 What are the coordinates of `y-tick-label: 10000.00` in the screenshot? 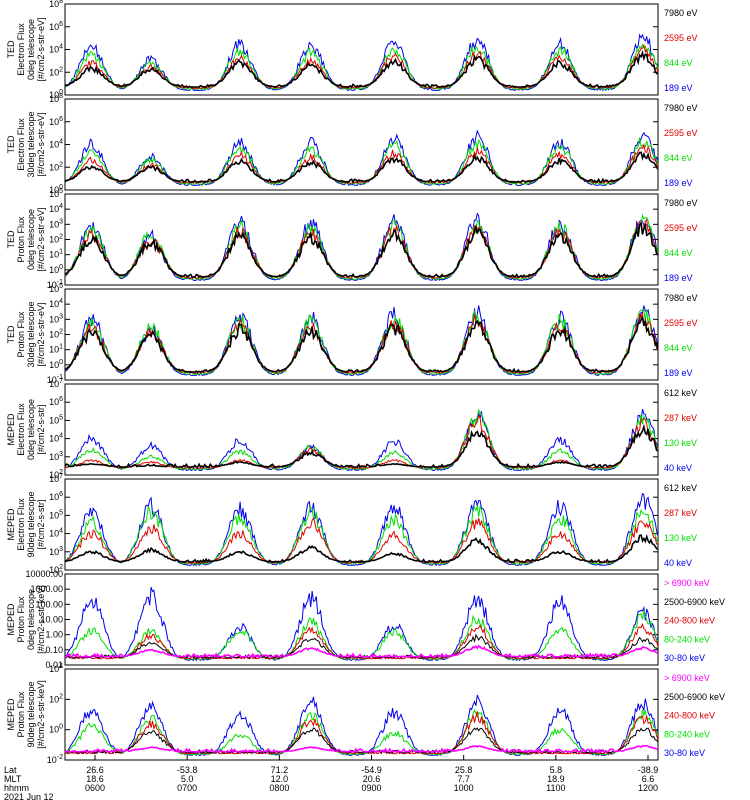 It's located at (44, 574).